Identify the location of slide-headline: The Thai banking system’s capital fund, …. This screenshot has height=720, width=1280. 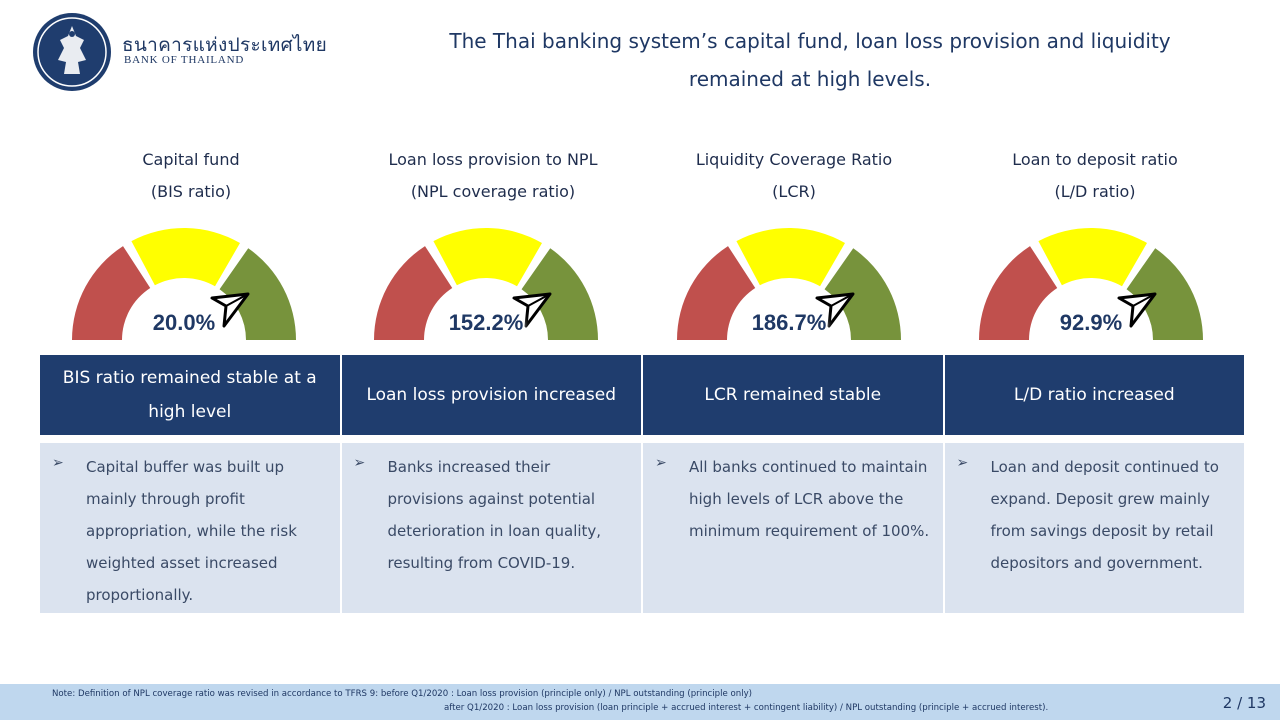
(810, 60).